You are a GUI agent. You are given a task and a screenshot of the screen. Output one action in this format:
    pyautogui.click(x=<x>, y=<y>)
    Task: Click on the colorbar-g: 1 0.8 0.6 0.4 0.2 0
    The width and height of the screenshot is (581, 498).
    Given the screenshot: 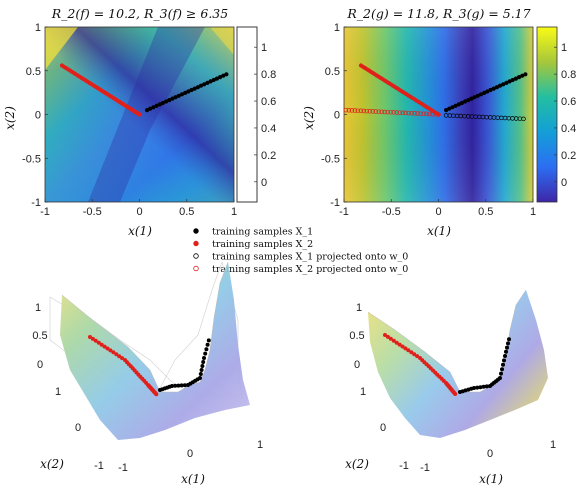 What is the action you would take?
    pyautogui.click(x=556, y=114)
    